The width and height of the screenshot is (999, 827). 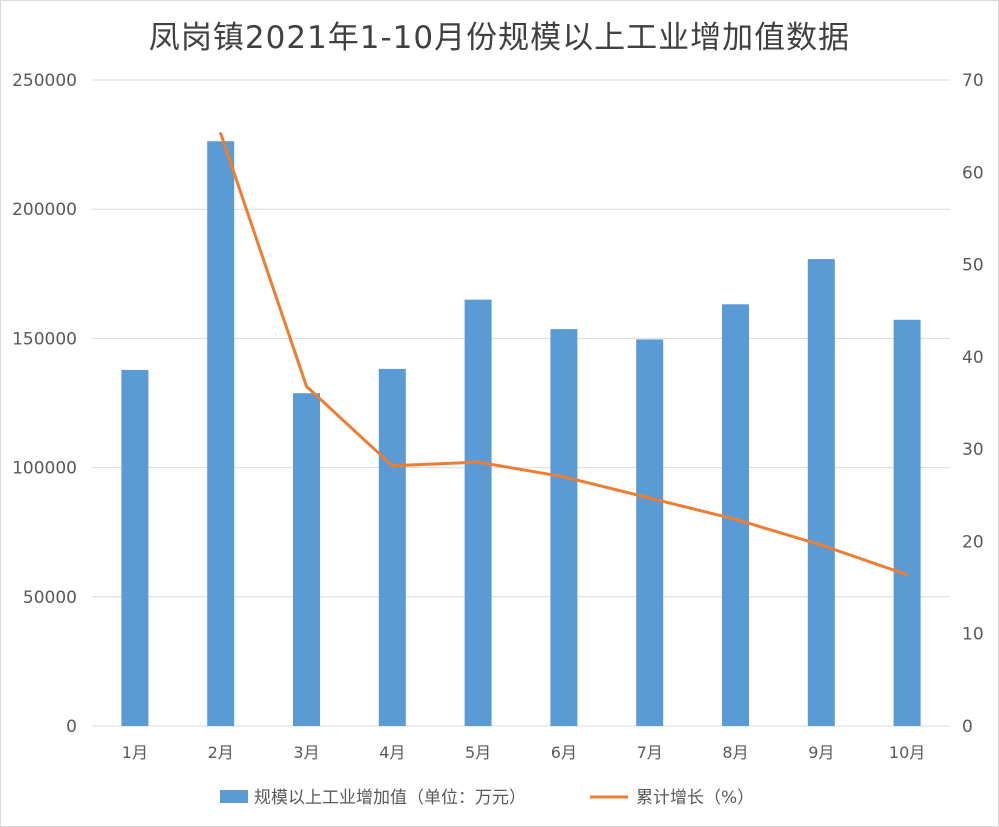 I want to click on x-category-label: 7月, so click(x=650, y=752).